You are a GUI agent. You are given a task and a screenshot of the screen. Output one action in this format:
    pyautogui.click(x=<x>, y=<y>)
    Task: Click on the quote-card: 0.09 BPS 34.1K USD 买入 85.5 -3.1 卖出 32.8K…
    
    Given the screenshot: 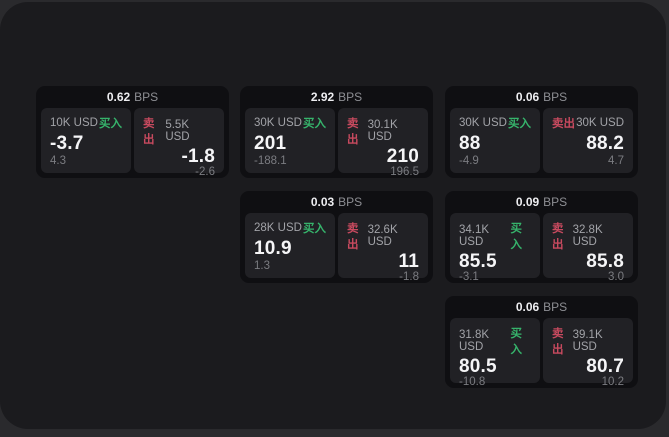 What is the action you would take?
    pyautogui.click(x=541, y=237)
    